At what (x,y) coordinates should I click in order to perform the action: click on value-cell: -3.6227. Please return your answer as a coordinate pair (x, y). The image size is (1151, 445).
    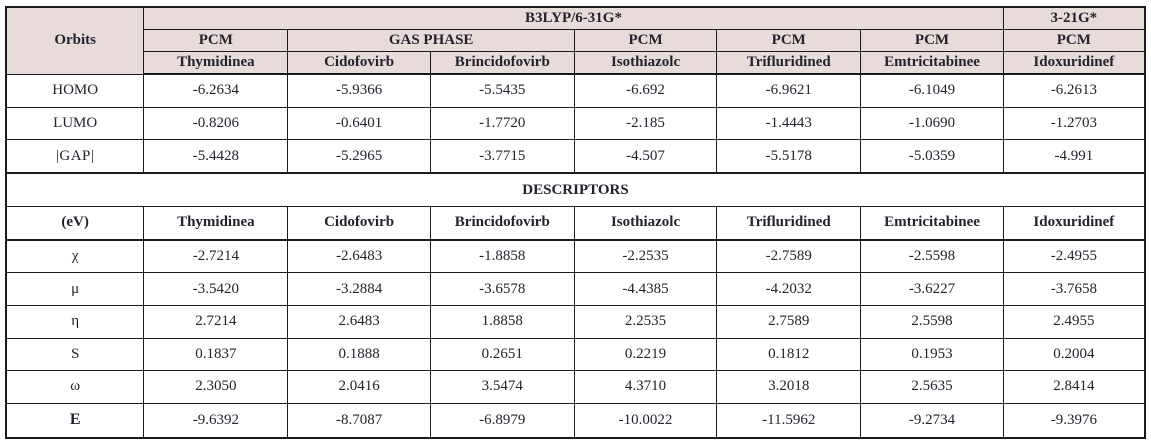
    Looking at the image, I should click on (932, 289).